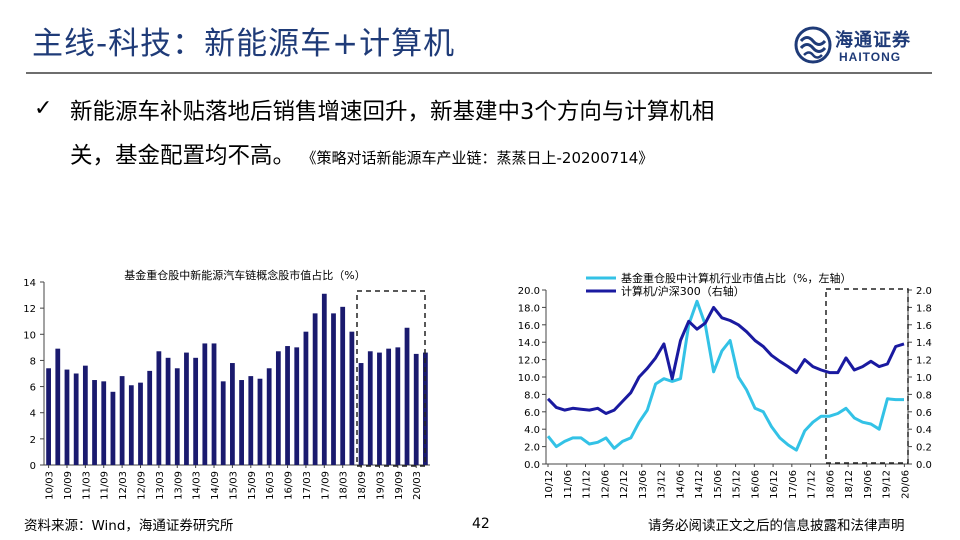  What do you see at coordinates (924, 291) in the screenshot?
I see `chart2-right-tick-label: 2.0` at bounding box center [924, 291].